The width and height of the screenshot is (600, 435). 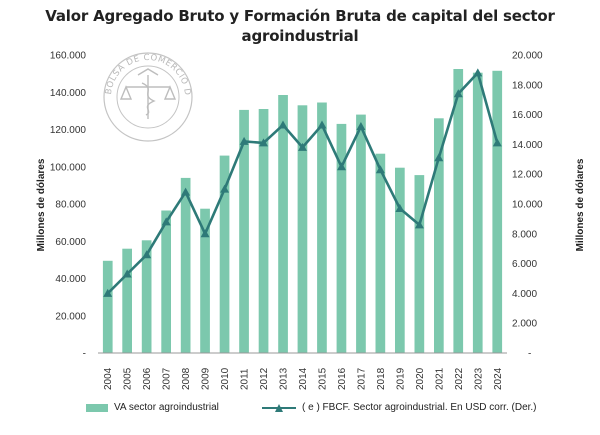 What do you see at coordinates (477, 212) in the screenshot?
I see `bar-va-2023` at bounding box center [477, 212].